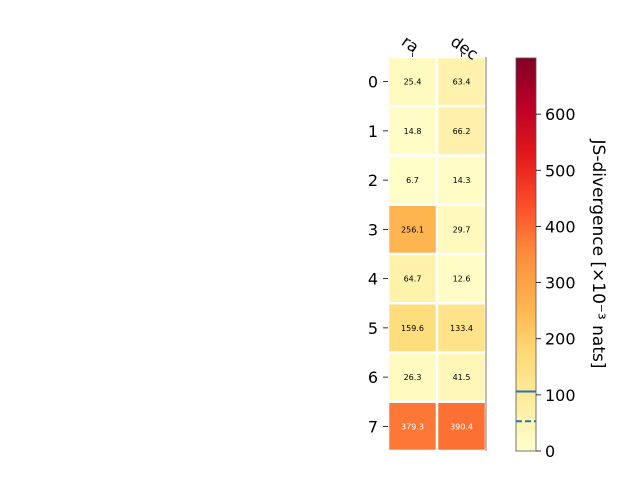 Image resolution: width=640 pixels, height=480 pixels. I want to click on cell-value-label: 41.5, so click(462, 377).